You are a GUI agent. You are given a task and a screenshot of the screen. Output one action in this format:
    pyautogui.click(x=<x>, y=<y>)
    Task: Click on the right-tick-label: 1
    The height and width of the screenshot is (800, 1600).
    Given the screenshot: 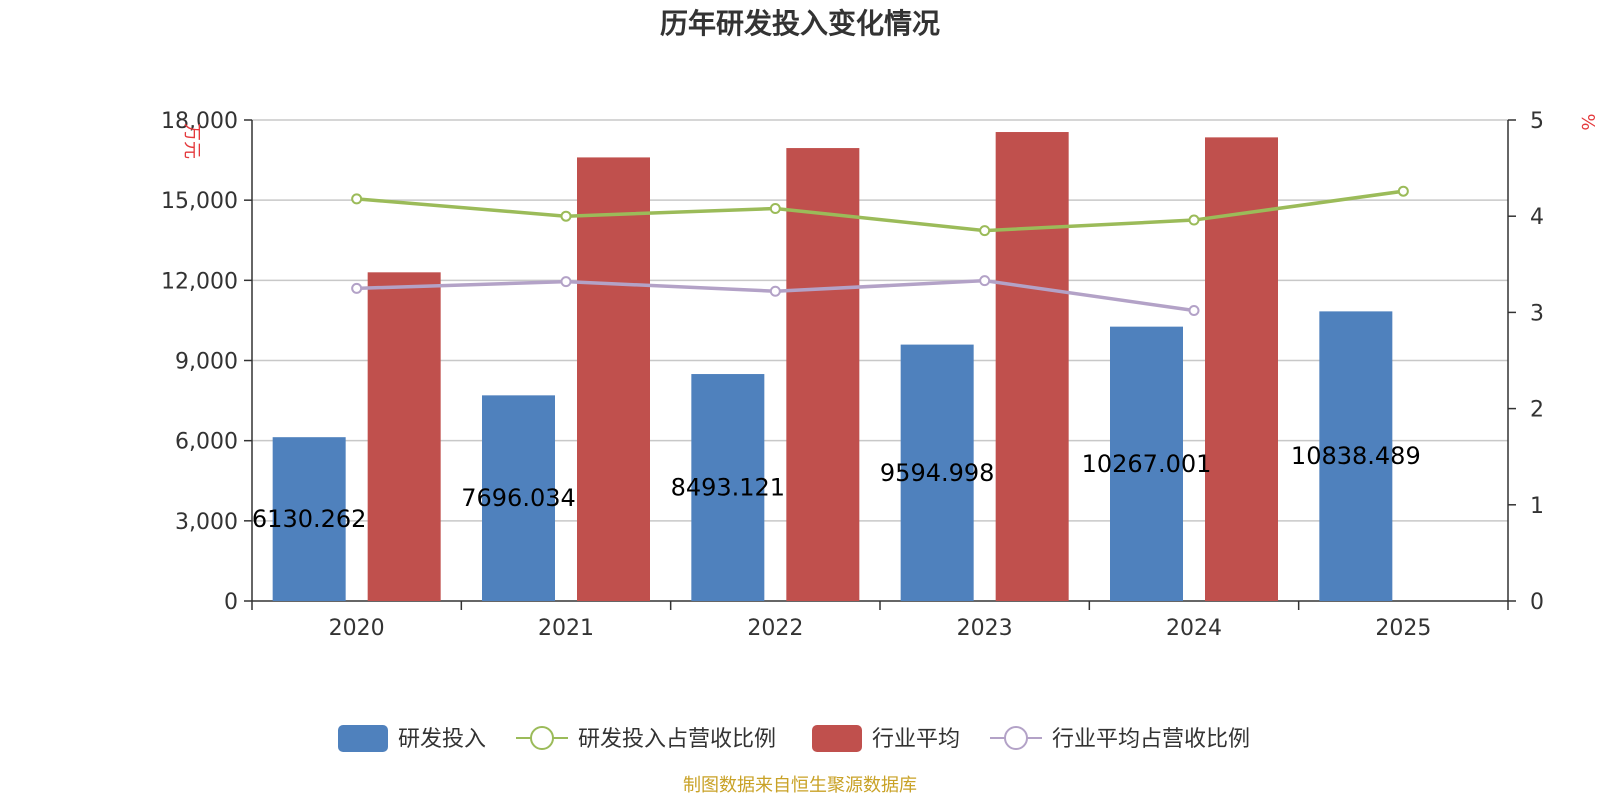 What is the action you would take?
    pyautogui.click(x=1537, y=506)
    